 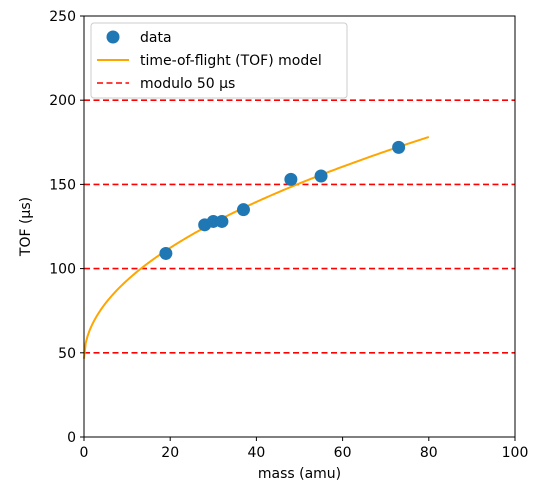 What do you see at coordinates (84, 453) in the screenshot?
I see `x-tick-label: 0` at bounding box center [84, 453].